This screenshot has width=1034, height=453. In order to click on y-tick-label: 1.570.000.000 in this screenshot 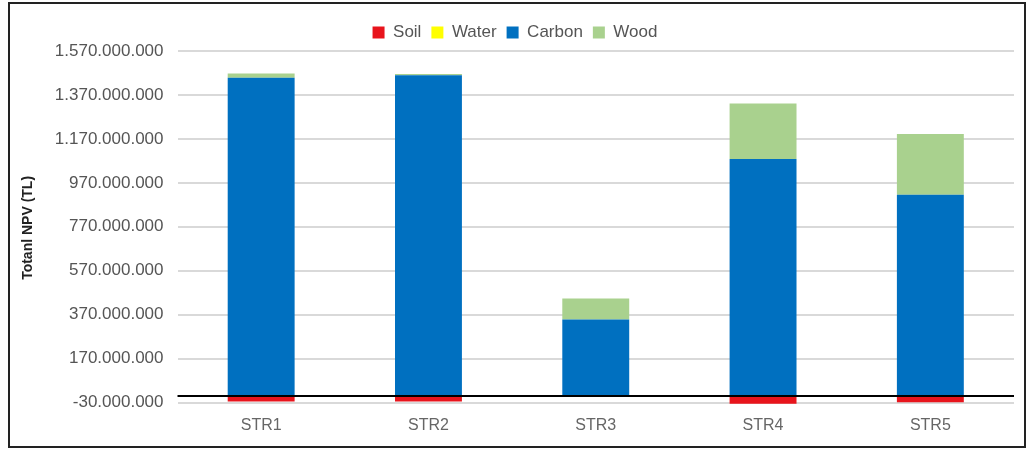, I will do `click(109, 50)`.